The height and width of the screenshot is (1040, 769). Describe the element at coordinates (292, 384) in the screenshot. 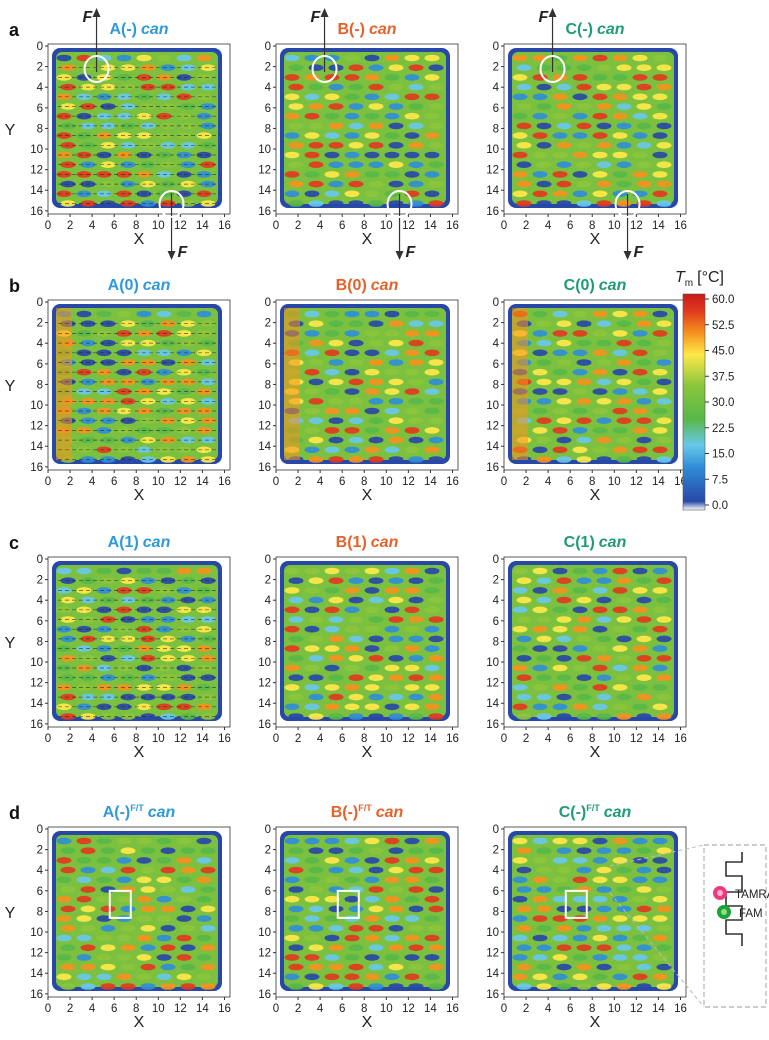

I see `edge-heat-band` at that location.